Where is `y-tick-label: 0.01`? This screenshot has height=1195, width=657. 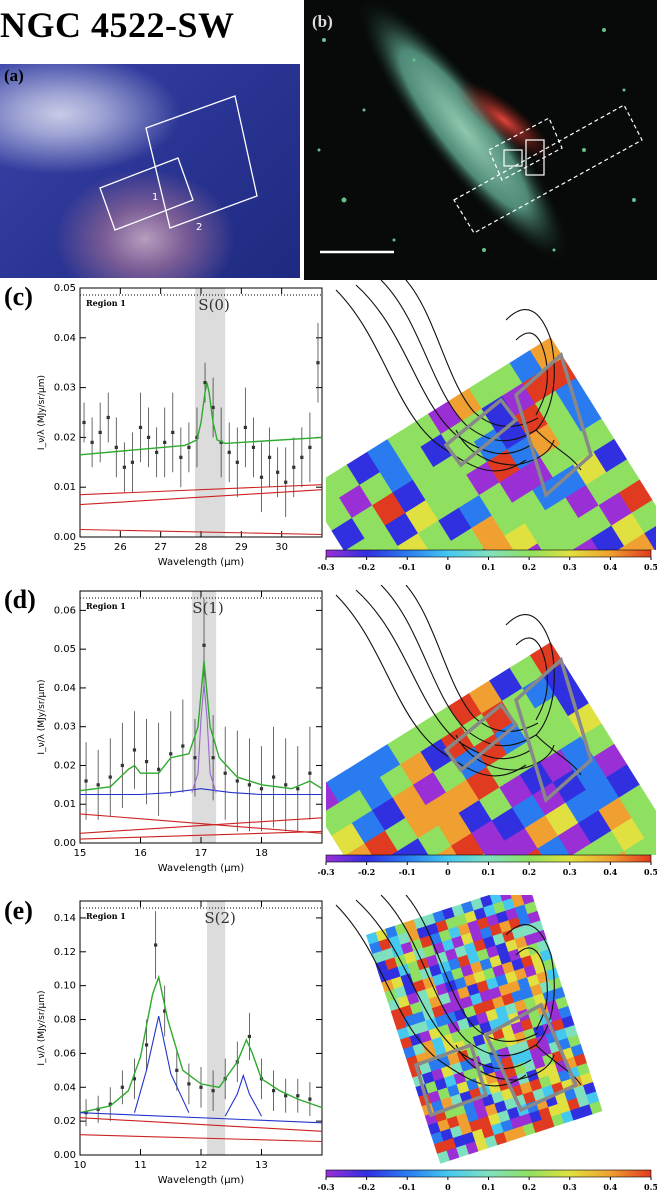 y-tick-label: 0.01 is located at coordinates (65, 487).